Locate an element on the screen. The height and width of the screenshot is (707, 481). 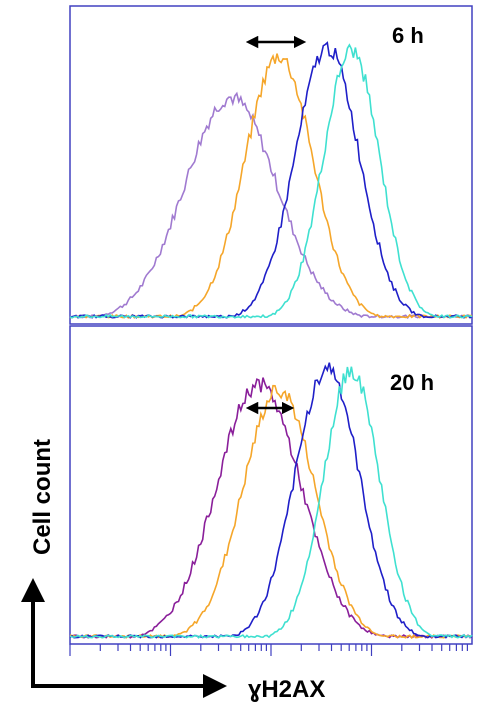
panel-20h-label: 20 h is located at coordinates (412, 382).